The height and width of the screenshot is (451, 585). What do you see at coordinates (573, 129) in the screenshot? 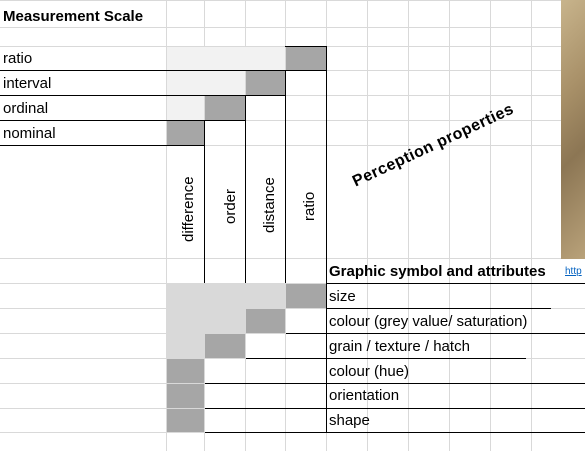
I see `photo-image` at bounding box center [573, 129].